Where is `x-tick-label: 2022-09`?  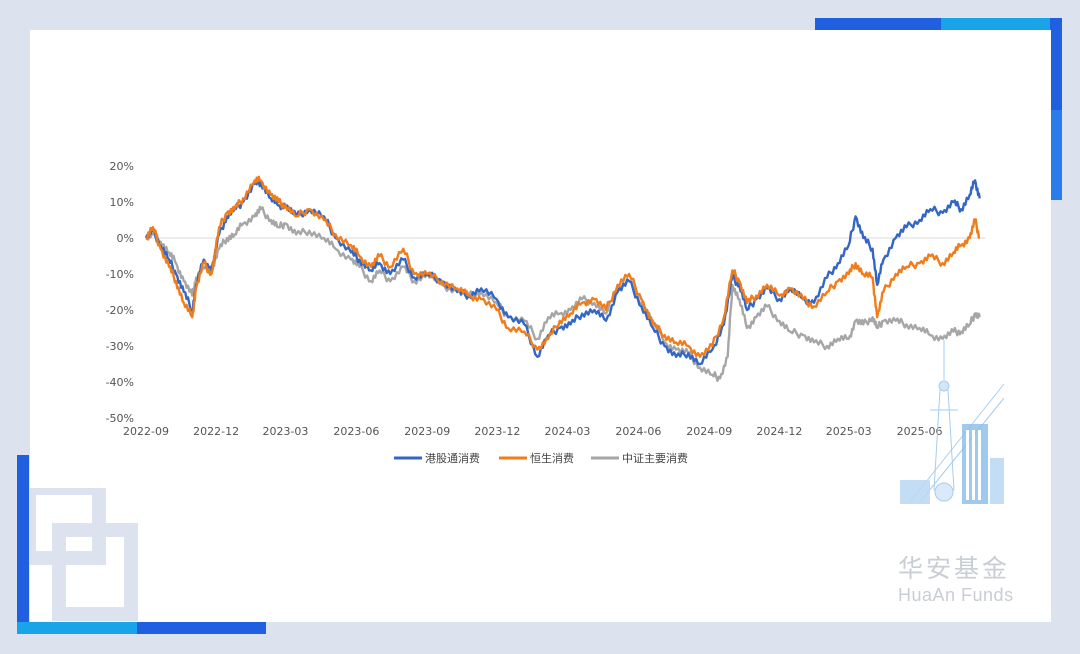
x-tick-label: 2022-09 is located at coordinates (146, 431).